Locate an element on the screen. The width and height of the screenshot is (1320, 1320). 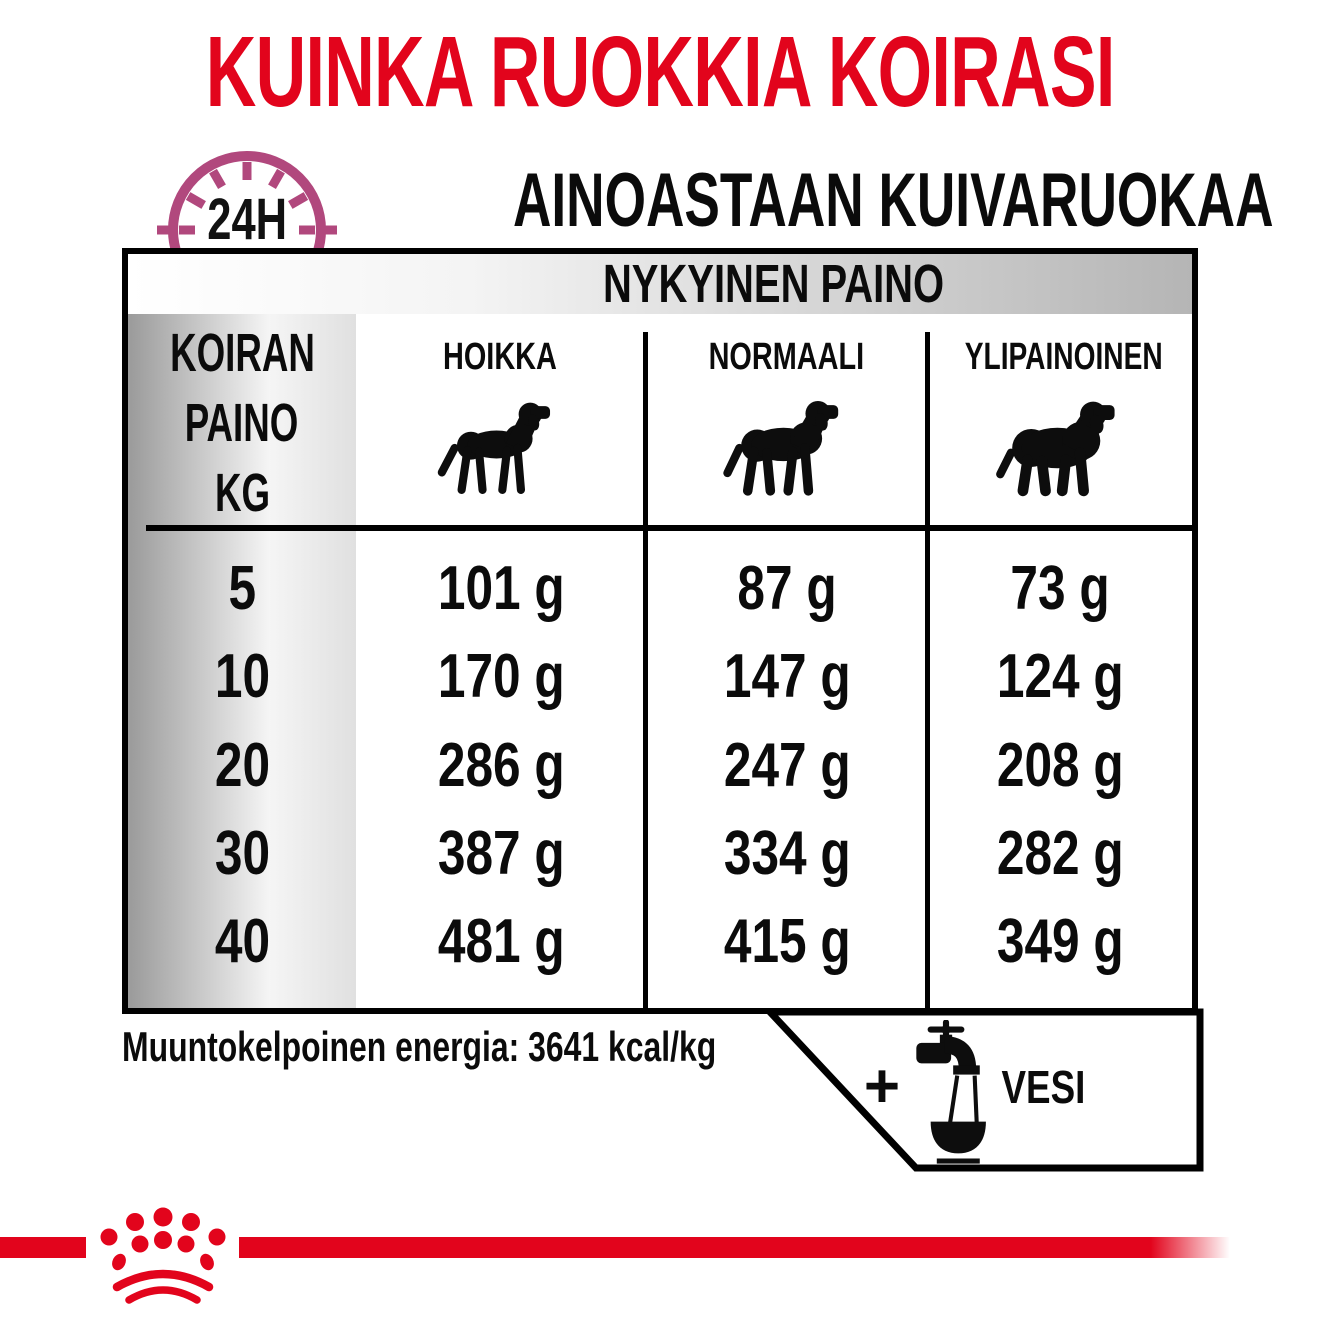
table-row: 20 286 g 247 g 208 g is located at coordinates (660, 765).